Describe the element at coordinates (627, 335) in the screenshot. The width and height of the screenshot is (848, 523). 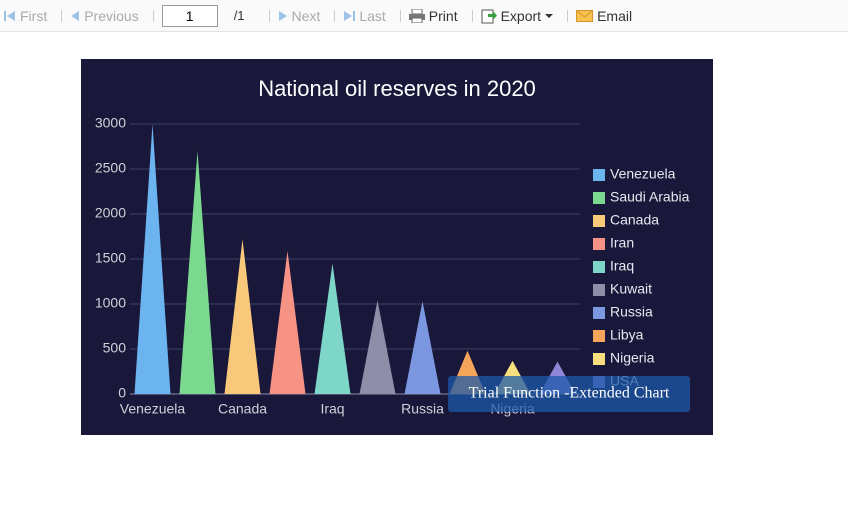
I see `legend-label: Libya` at that location.